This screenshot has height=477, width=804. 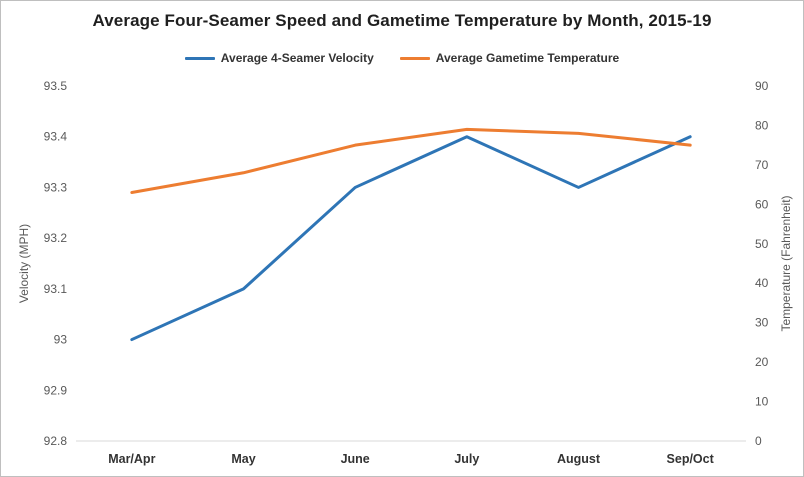 I want to click on x-axis-category-label: May, so click(x=243, y=459).